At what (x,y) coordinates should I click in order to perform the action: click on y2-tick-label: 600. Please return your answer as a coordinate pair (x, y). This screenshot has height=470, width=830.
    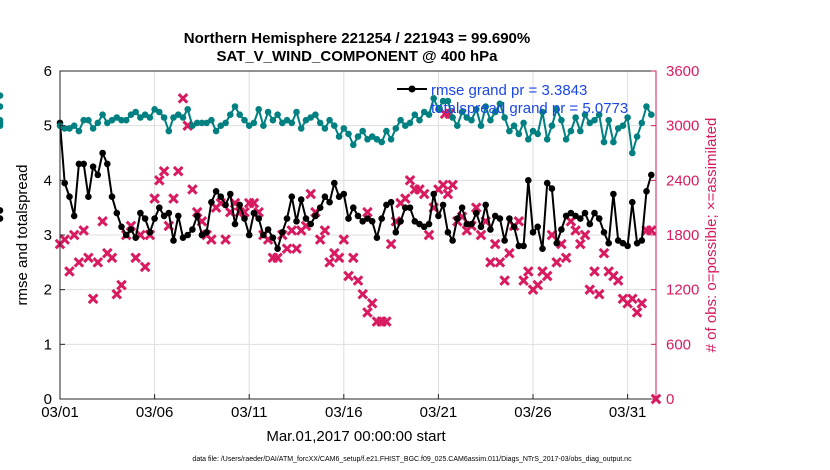
    Looking at the image, I should click on (678, 344).